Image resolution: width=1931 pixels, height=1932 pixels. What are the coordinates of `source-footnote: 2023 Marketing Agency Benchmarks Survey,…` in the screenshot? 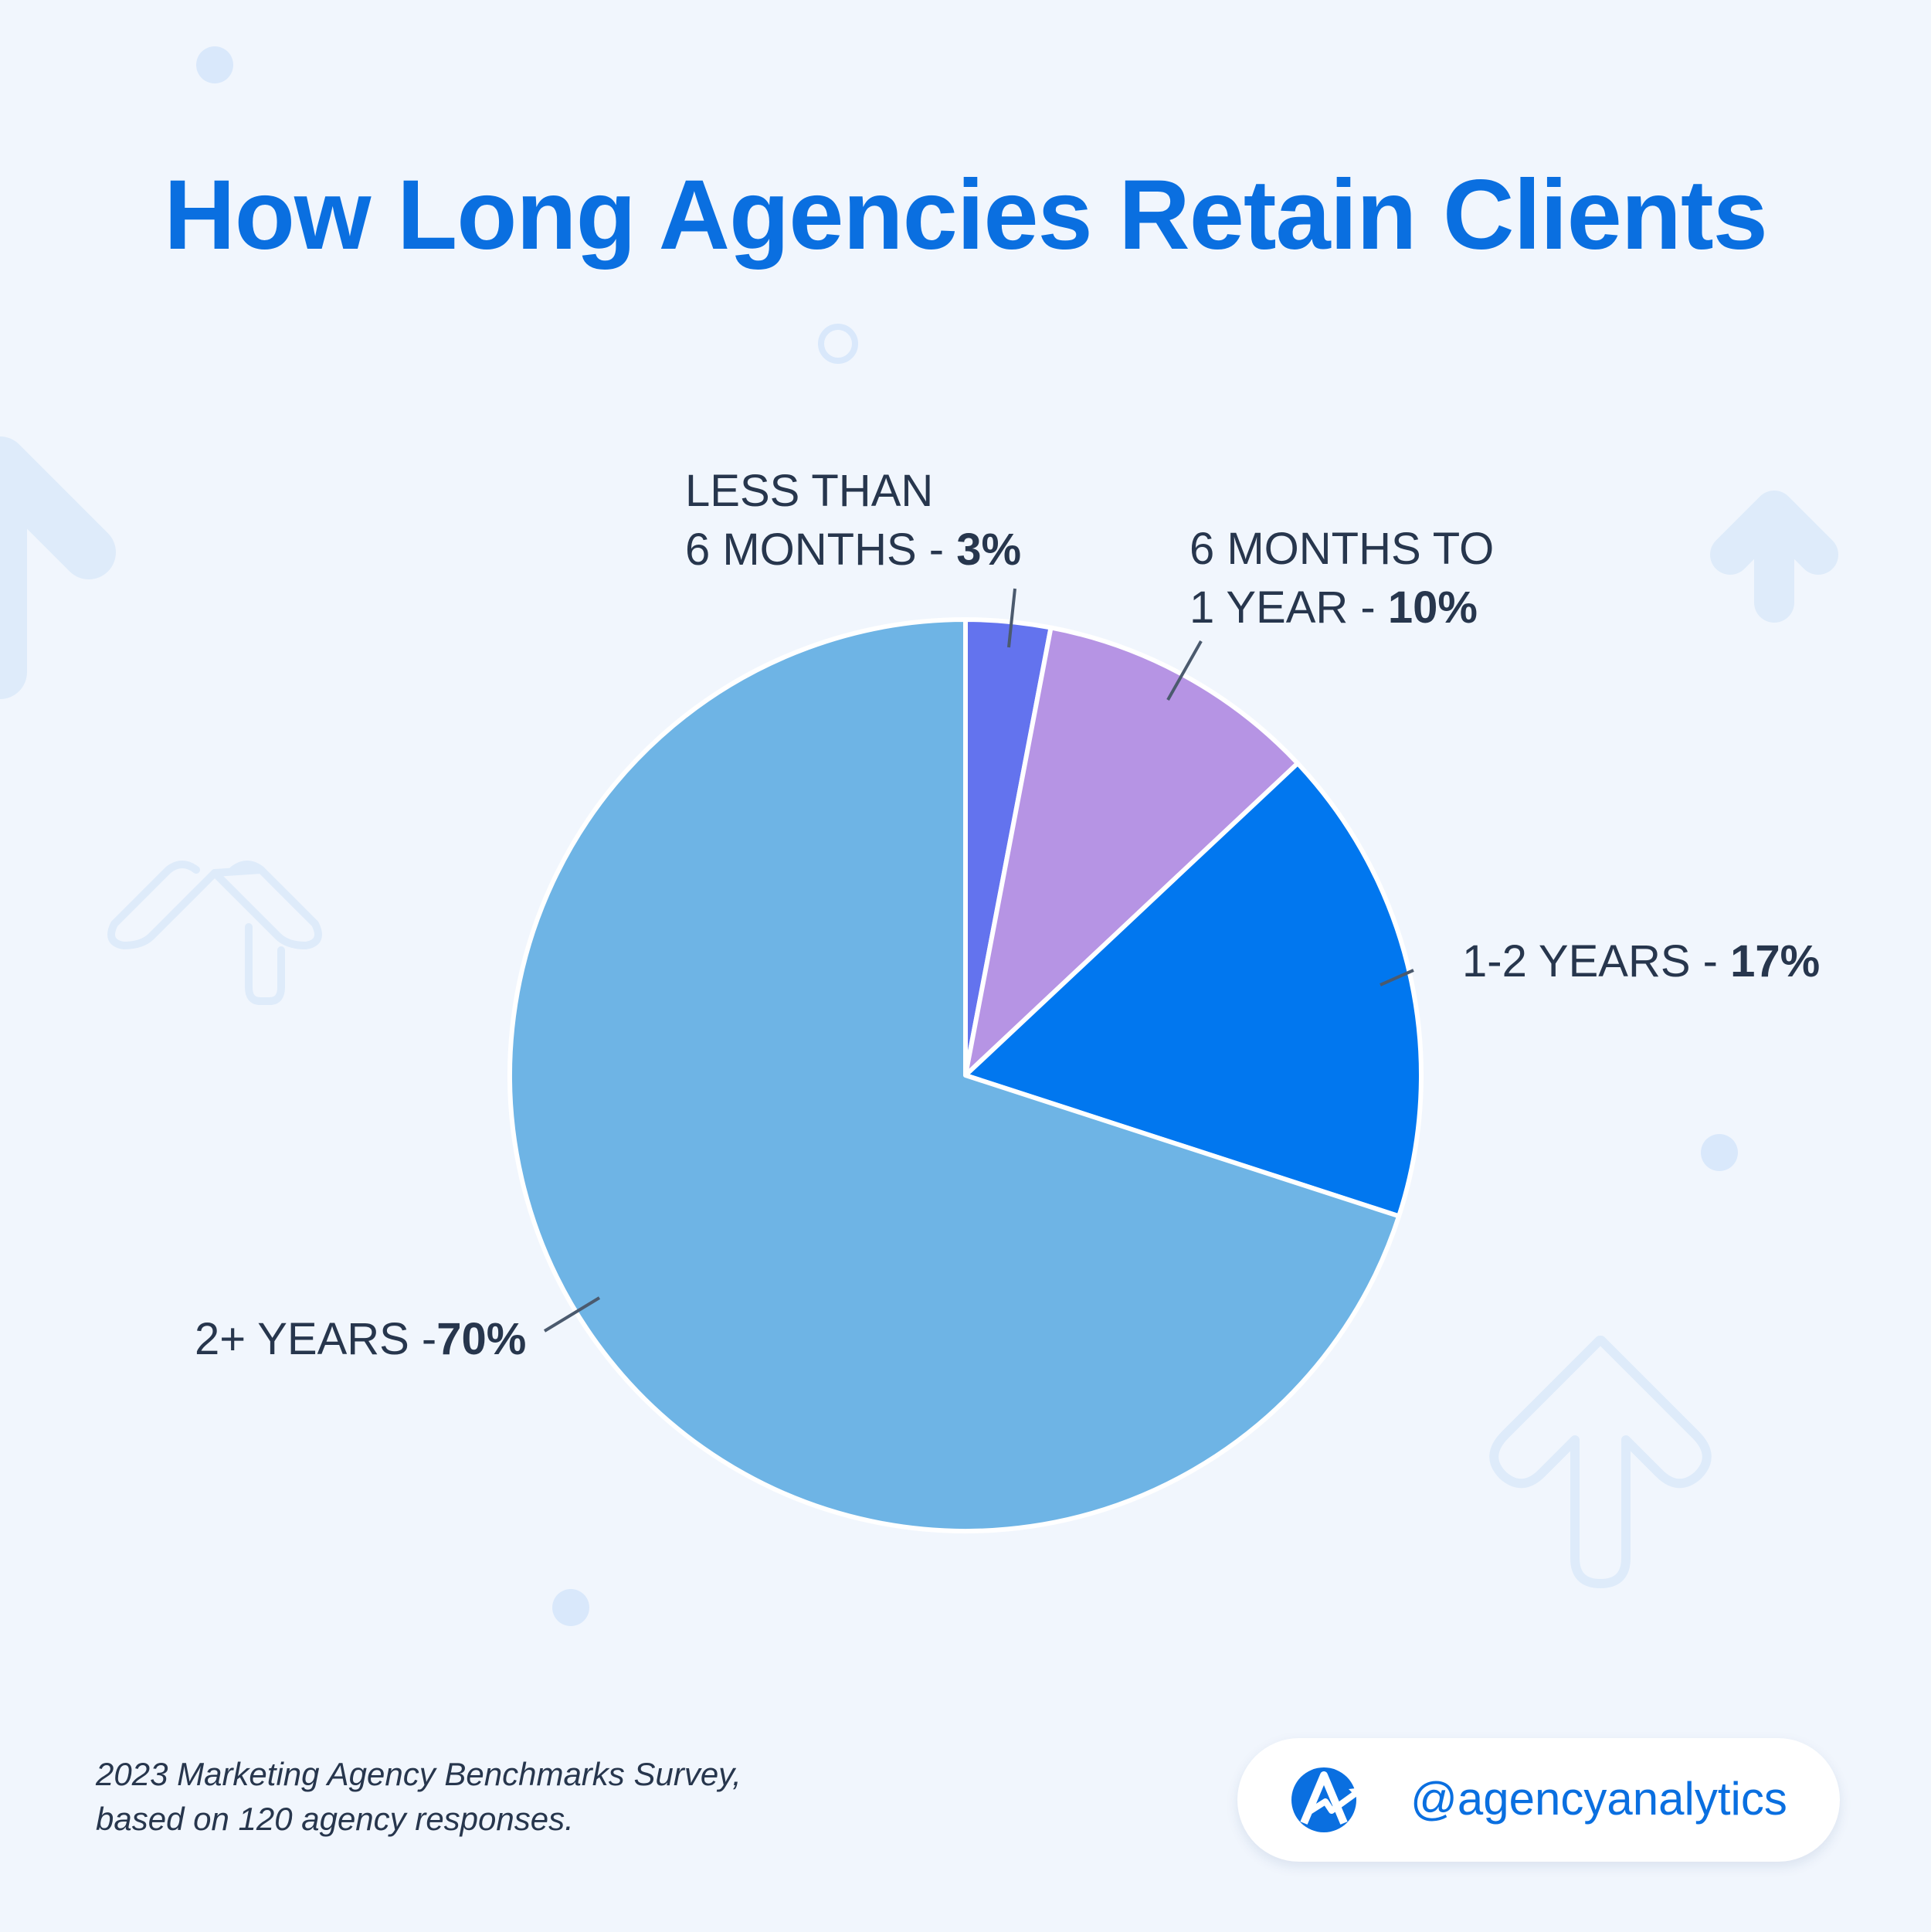 It's located at (419, 1797).